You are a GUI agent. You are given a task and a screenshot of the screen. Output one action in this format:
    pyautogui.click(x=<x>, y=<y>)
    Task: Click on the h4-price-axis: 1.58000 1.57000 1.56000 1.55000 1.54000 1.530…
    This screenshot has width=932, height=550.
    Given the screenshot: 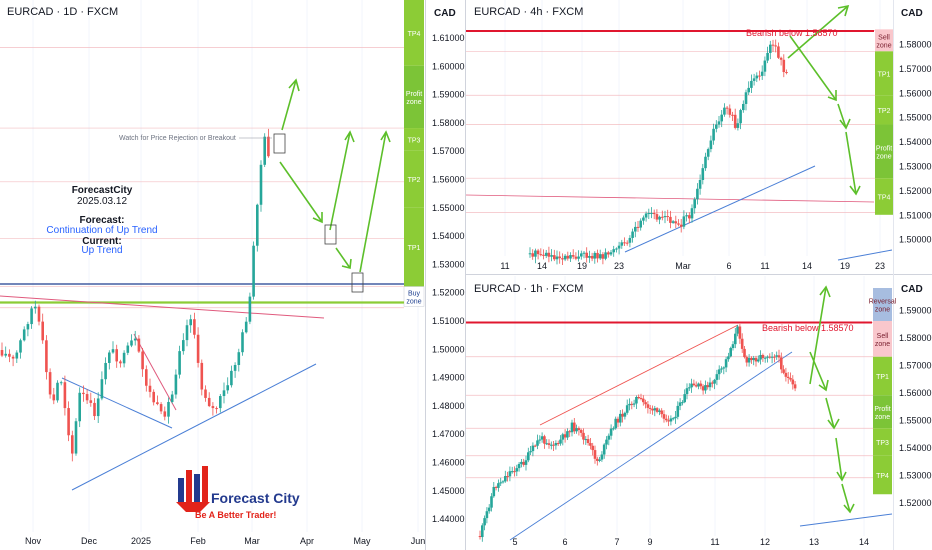 What is the action you would take?
    pyautogui.click(x=915, y=142)
    